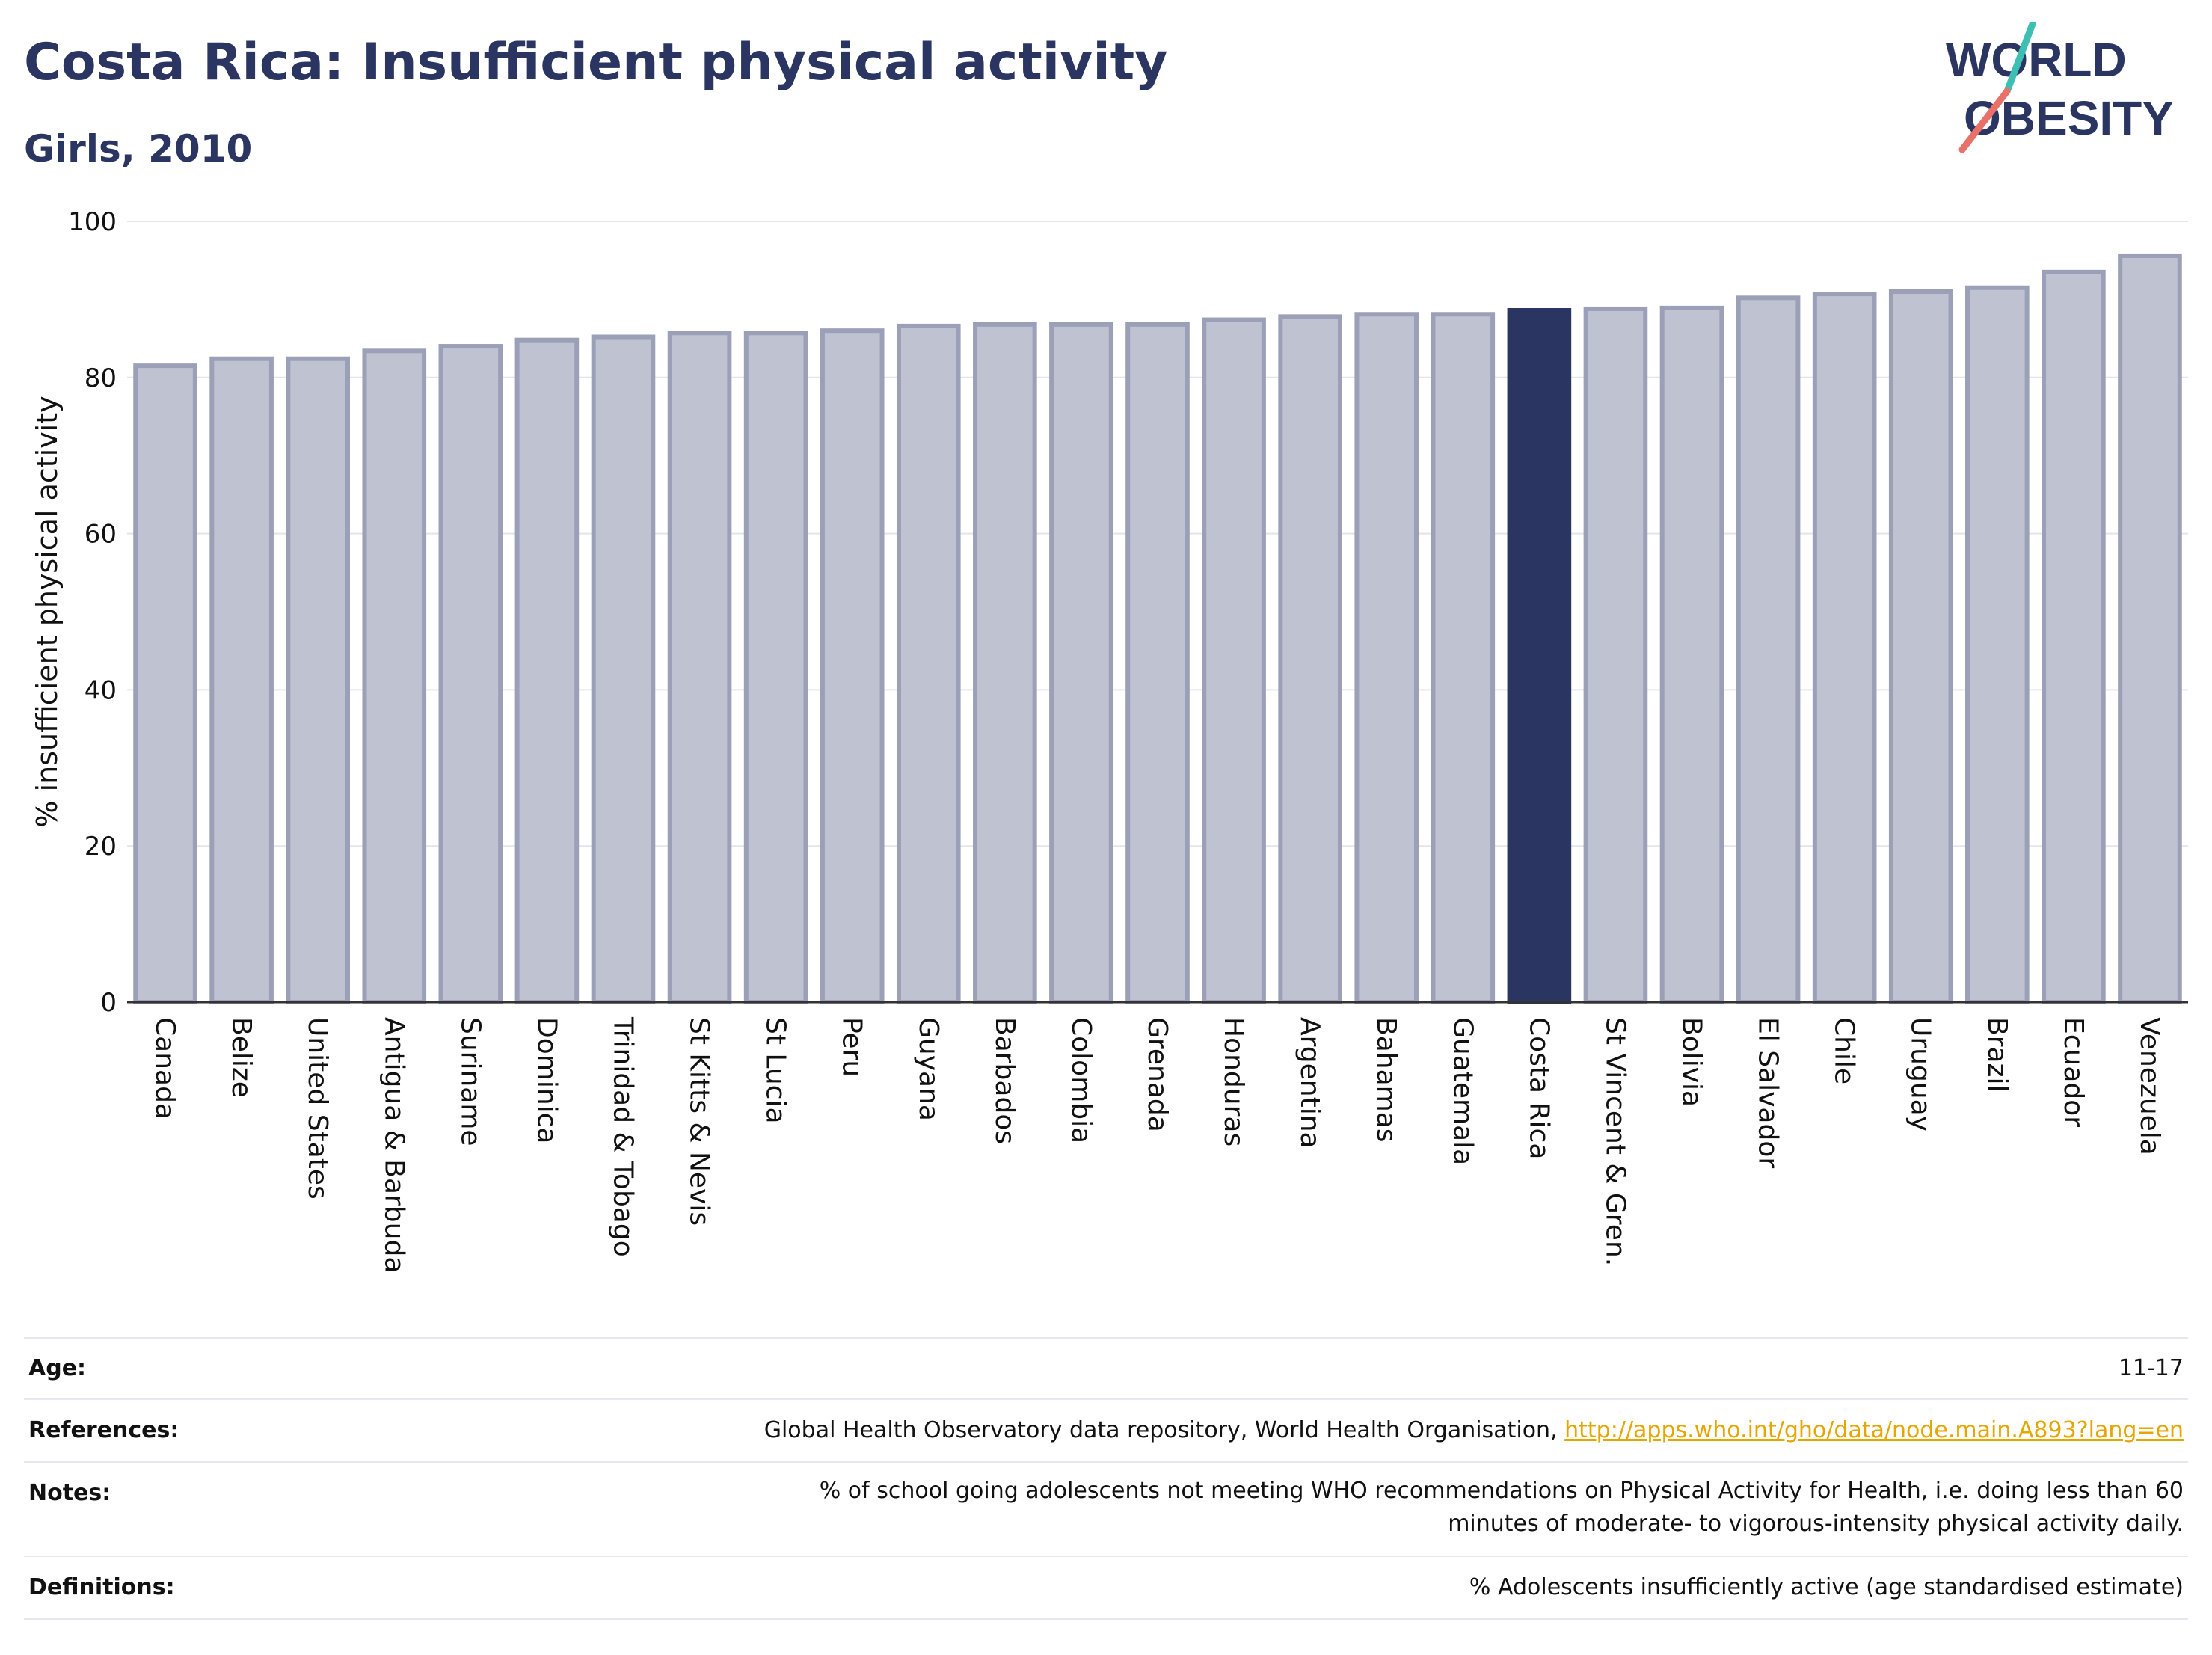 This screenshot has height=1655, width=2212. What do you see at coordinates (1984, 120) in the screenshot?
I see `logo-slash-coral` at bounding box center [1984, 120].